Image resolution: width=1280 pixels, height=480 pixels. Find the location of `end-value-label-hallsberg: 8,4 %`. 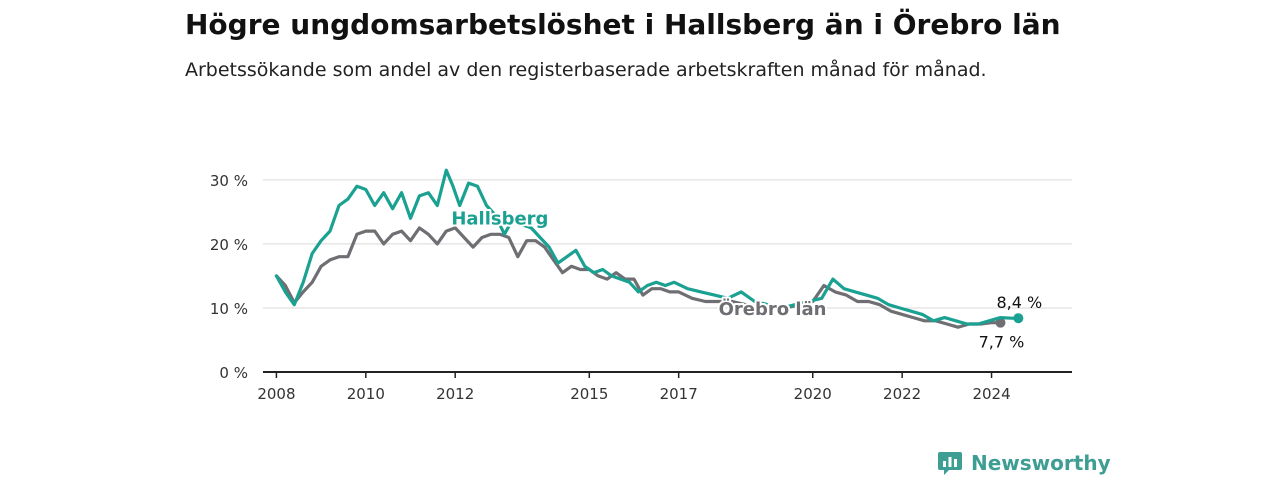

end-value-label-hallsberg: 8,4 % is located at coordinates (1019, 302).